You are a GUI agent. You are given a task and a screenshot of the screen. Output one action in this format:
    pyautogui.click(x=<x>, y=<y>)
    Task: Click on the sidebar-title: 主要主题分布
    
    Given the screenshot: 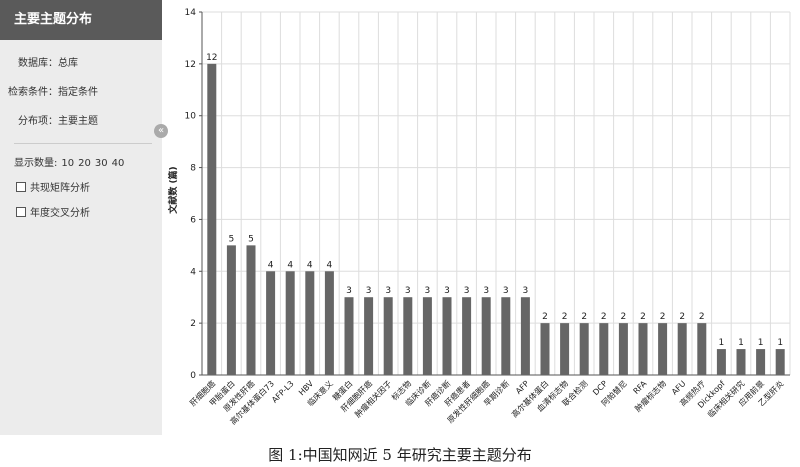 What is the action you would take?
    pyautogui.click(x=81, y=20)
    